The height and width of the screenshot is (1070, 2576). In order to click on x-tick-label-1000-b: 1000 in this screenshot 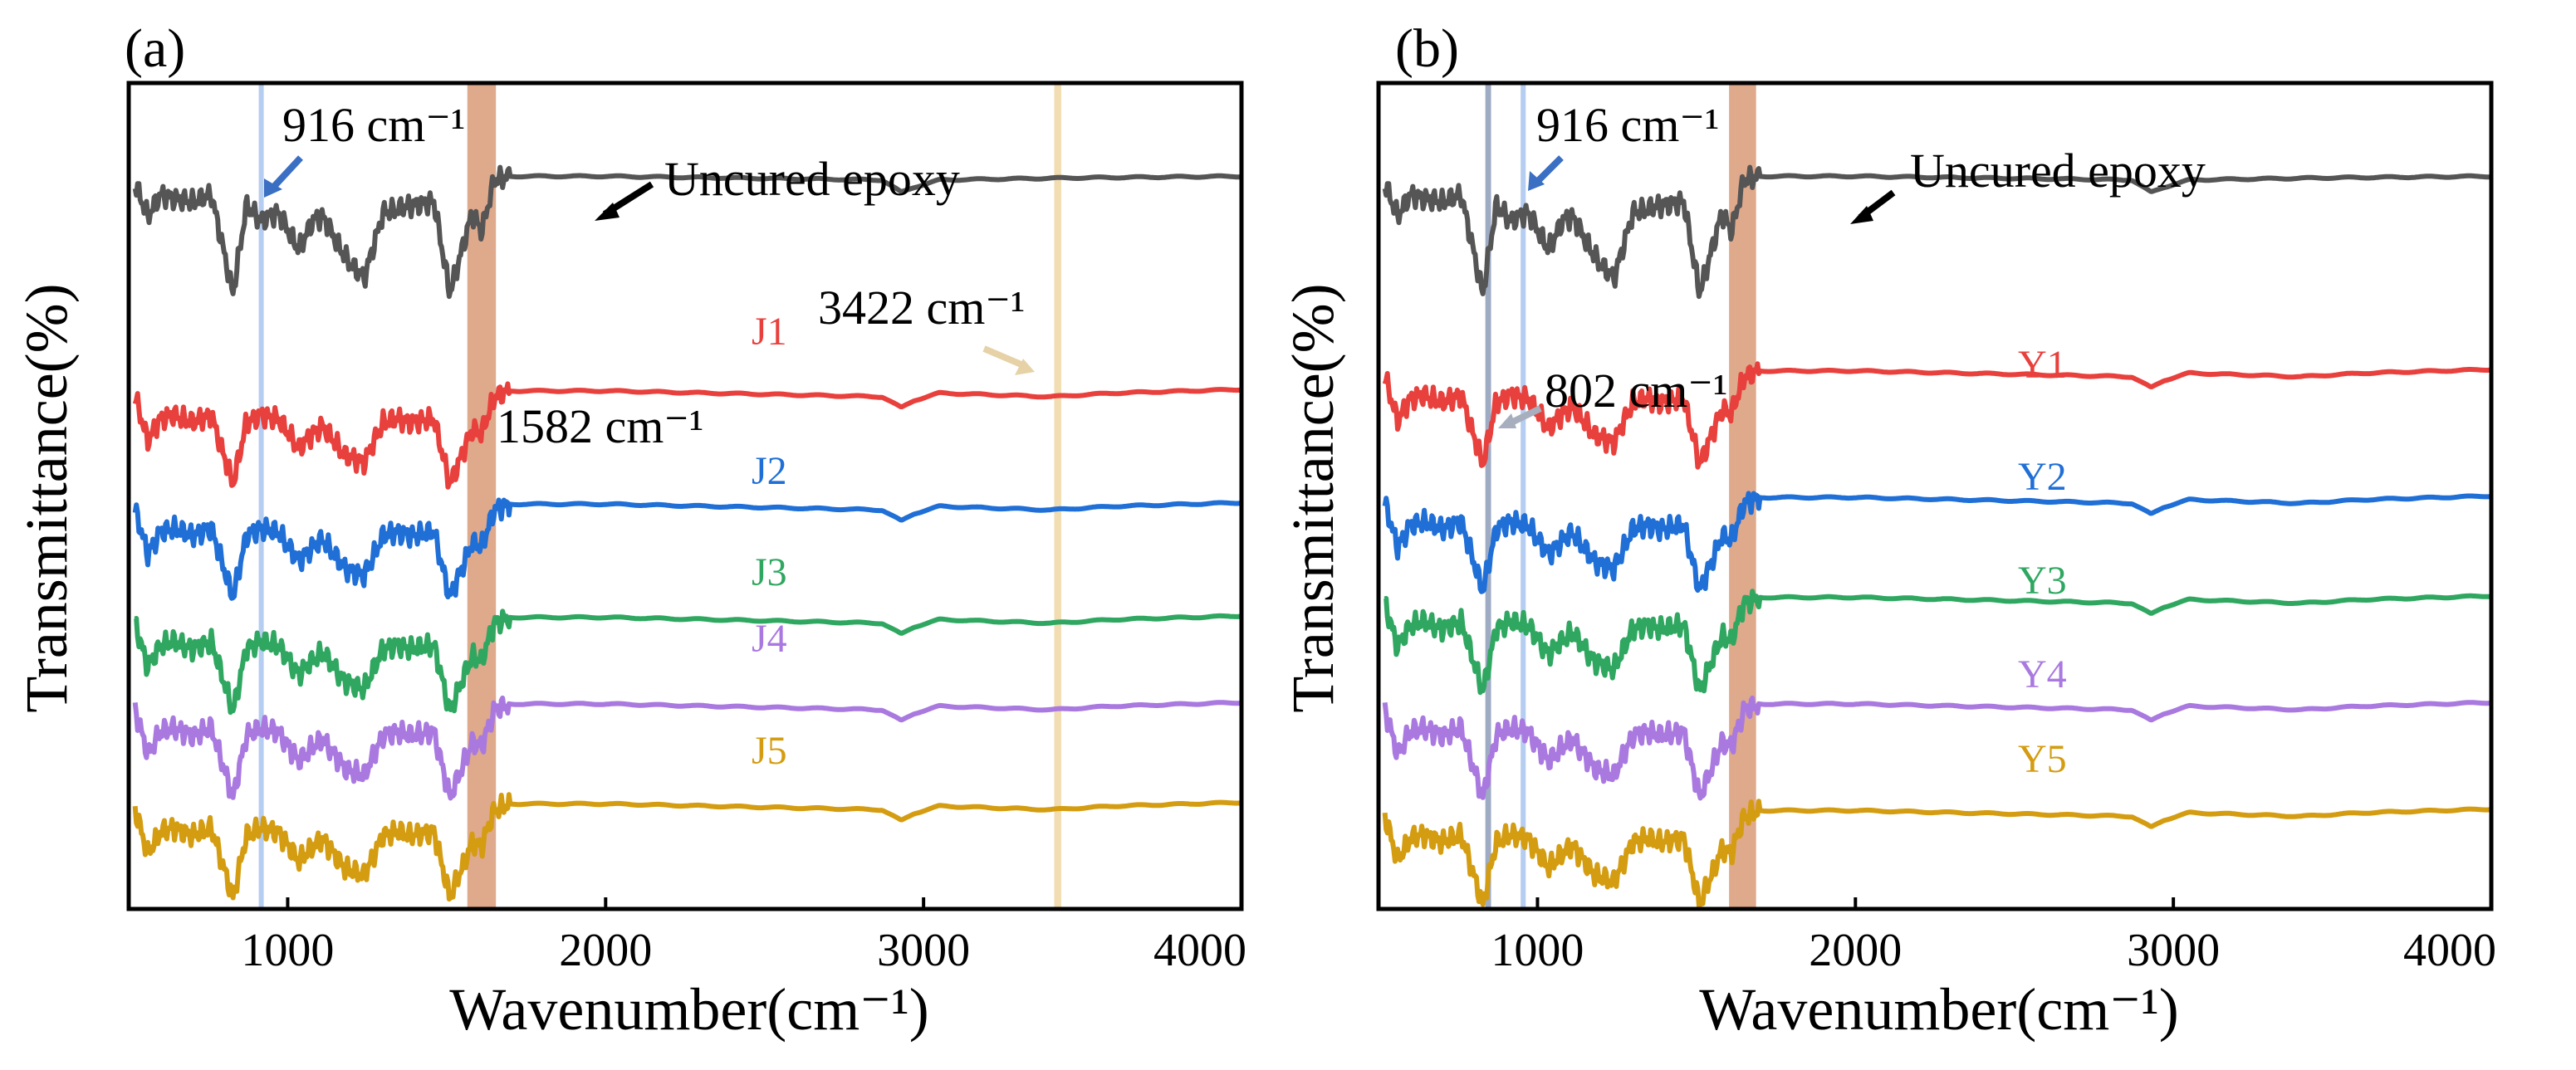, I will do `click(1538, 950)`.